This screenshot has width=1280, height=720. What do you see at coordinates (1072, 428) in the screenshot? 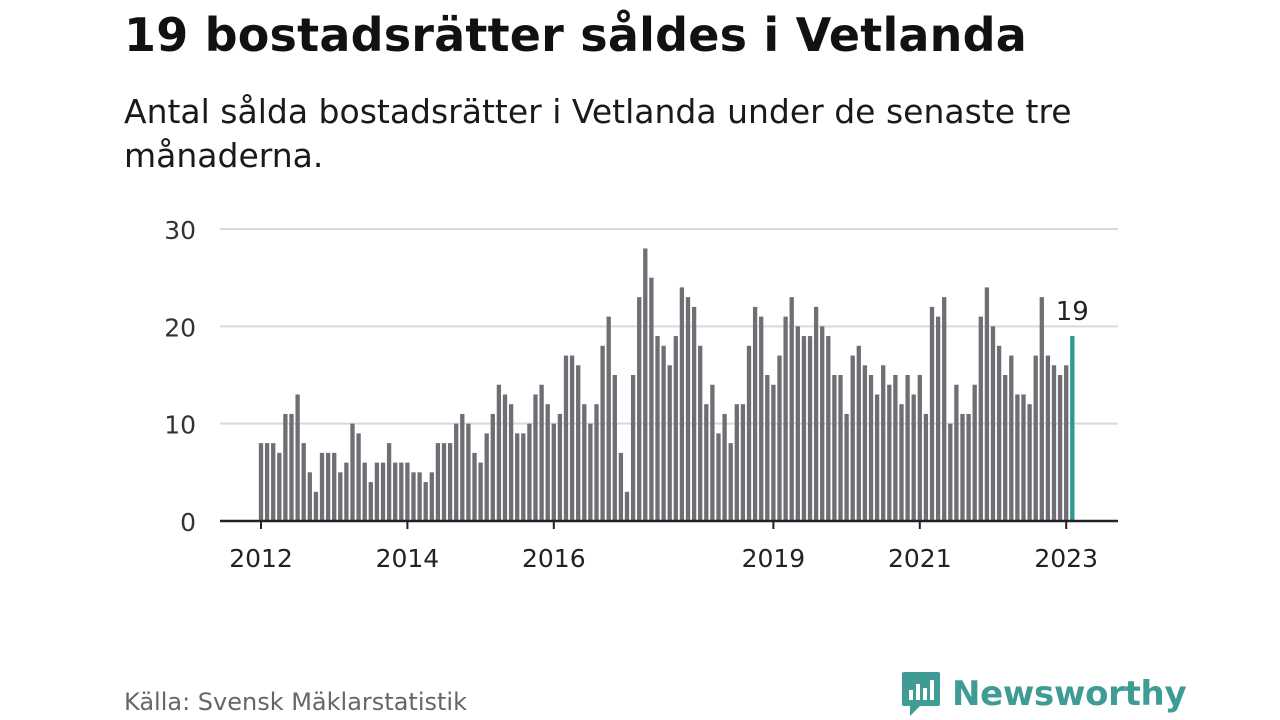
I see `bar-highlight` at bounding box center [1072, 428].